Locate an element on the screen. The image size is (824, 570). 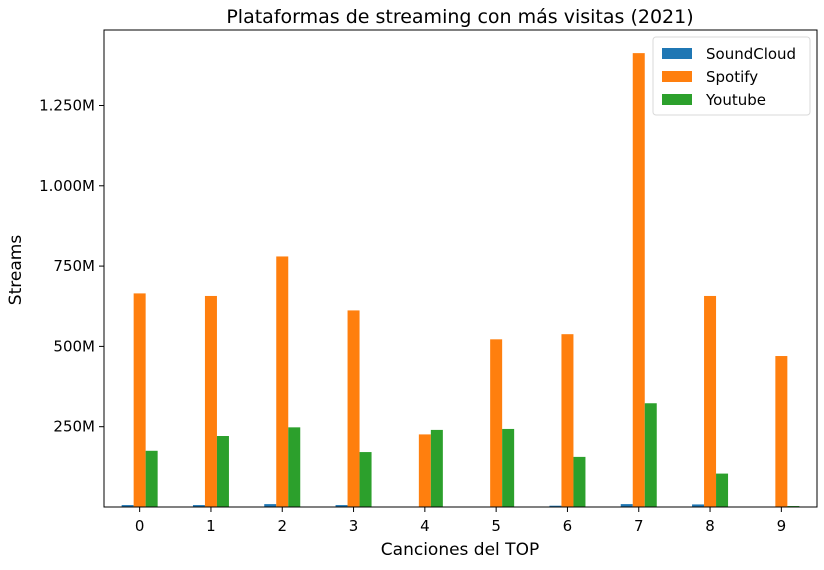
y-tick-label: 1.000M is located at coordinates (67, 186).